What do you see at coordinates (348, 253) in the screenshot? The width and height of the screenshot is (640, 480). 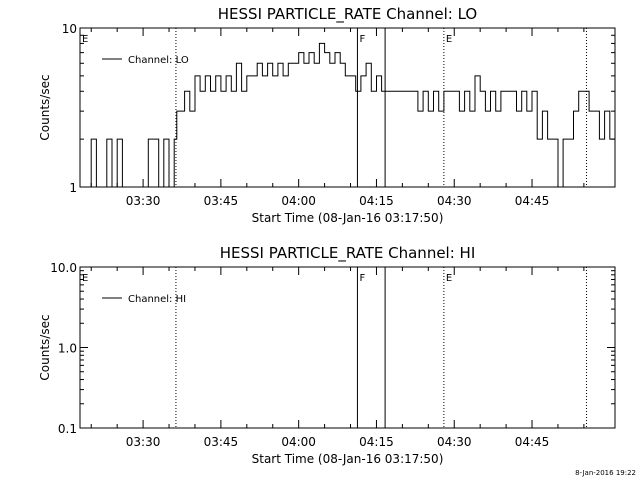 I see `chart-title: HESSI PARTICLE_RATE Channel: HI` at bounding box center [348, 253].